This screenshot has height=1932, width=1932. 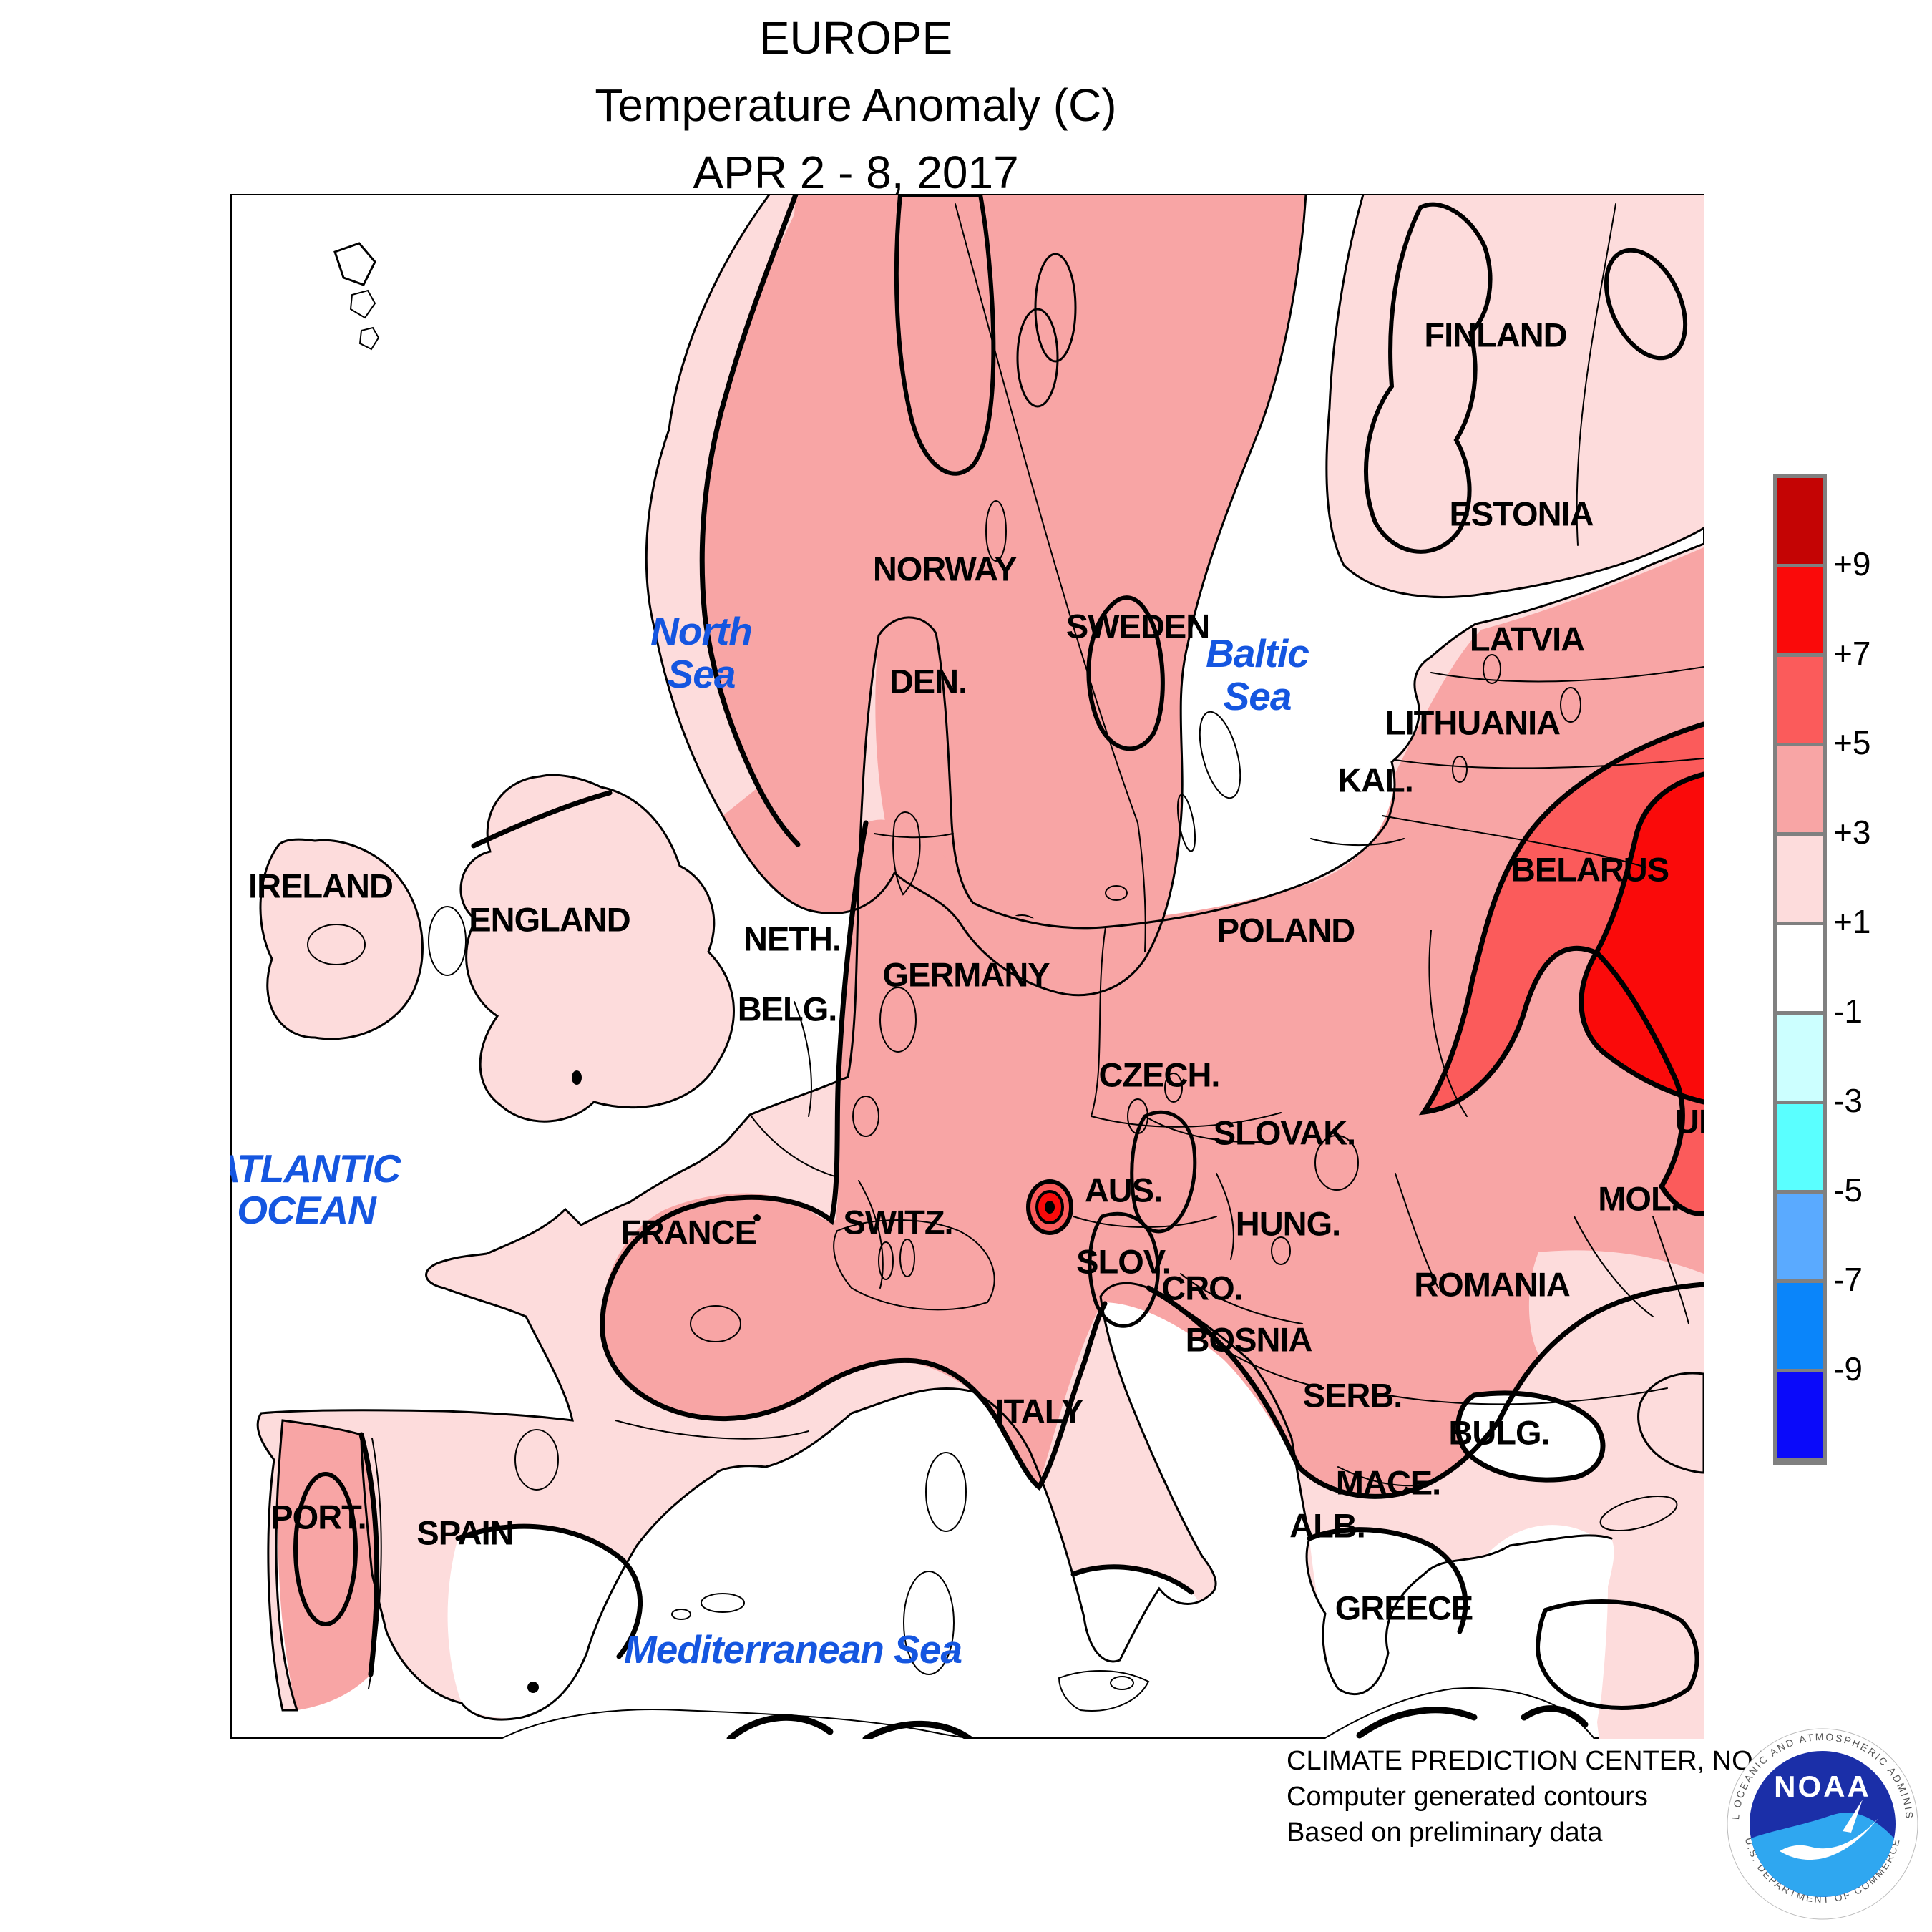 What do you see at coordinates (1848, 1100) in the screenshot?
I see `legend-tick--3: -3` at bounding box center [1848, 1100].